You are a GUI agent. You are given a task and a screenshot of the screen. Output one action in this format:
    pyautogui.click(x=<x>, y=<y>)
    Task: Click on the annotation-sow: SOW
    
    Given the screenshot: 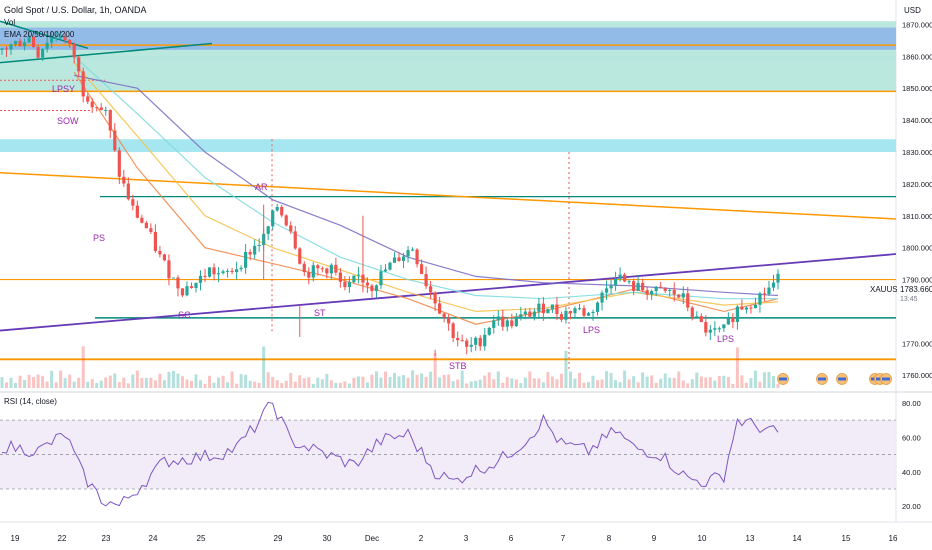 What is the action you would take?
    pyautogui.click(x=68, y=121)
    